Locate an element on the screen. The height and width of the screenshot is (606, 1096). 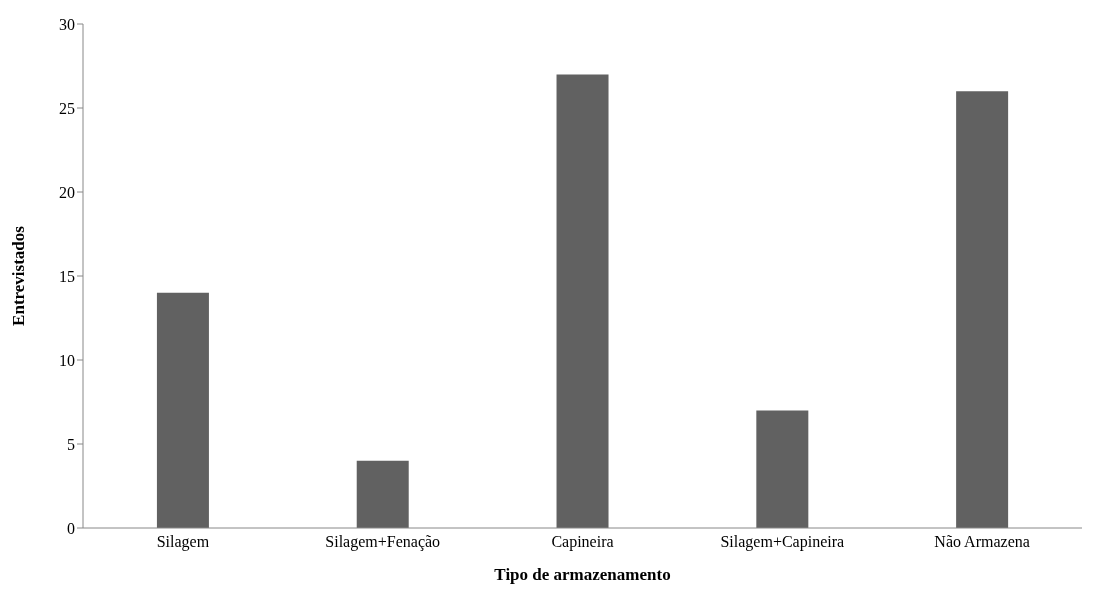
x-tick-label: Silagem is located at coordinates (183, 542).